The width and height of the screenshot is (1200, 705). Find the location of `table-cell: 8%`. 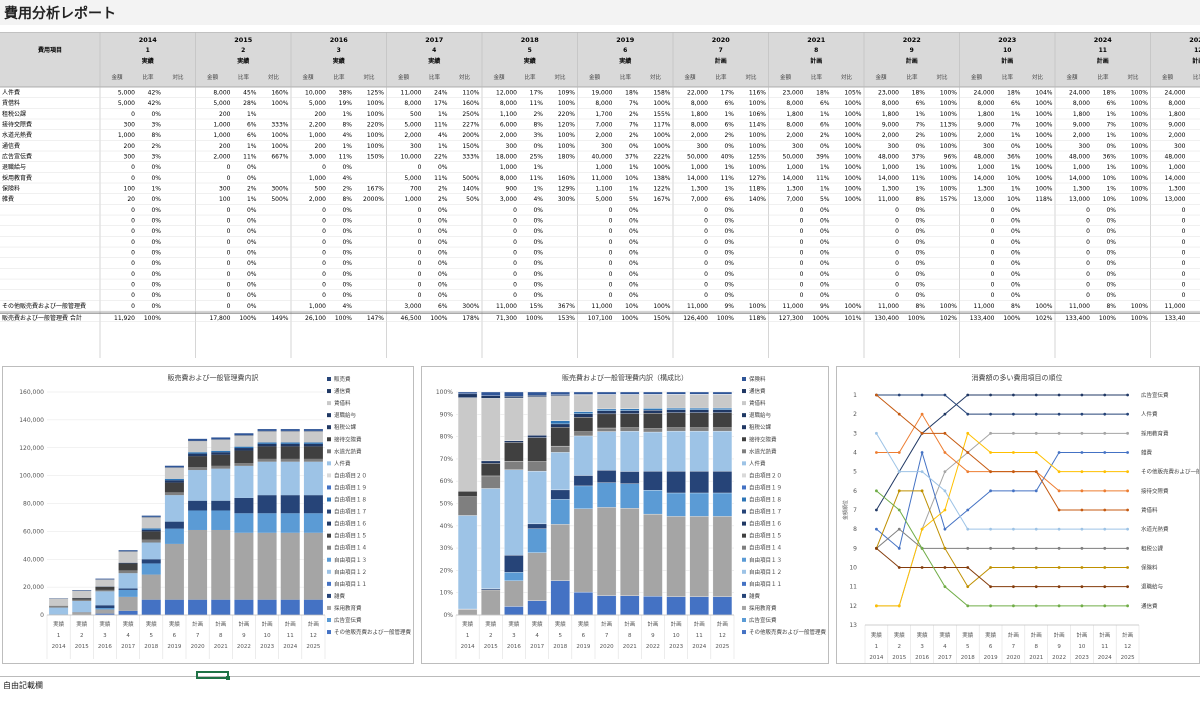

table-cell: 8% is located at coordinates (1111, 306).